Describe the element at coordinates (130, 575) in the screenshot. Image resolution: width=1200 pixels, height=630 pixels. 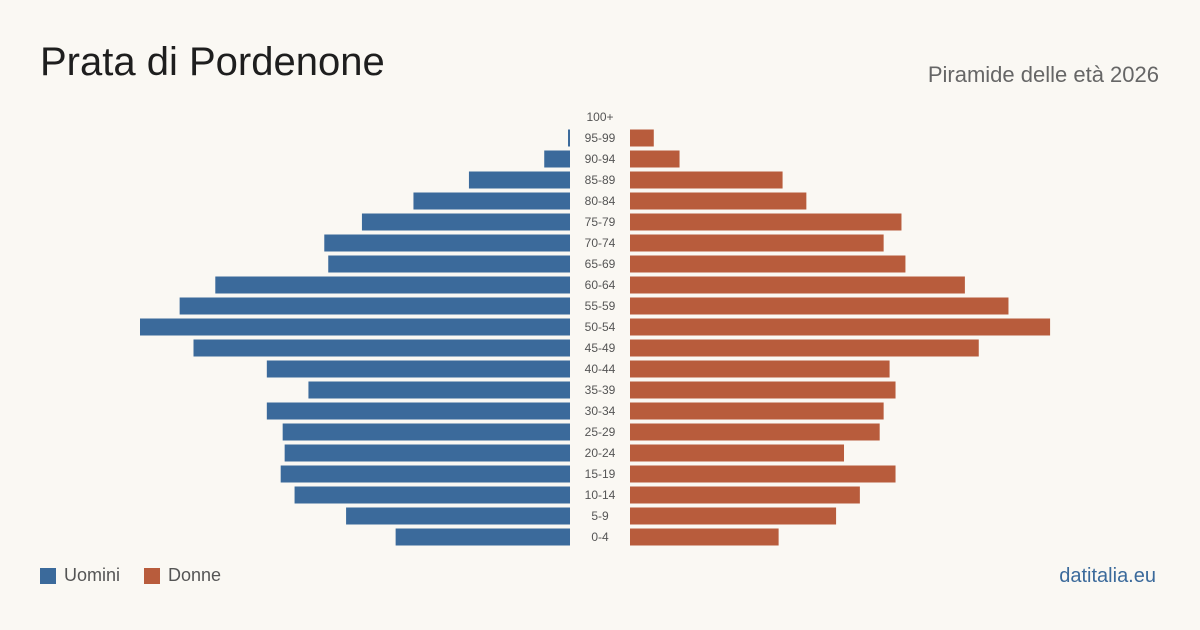
I see `legend: Uomini Donne` at that location.